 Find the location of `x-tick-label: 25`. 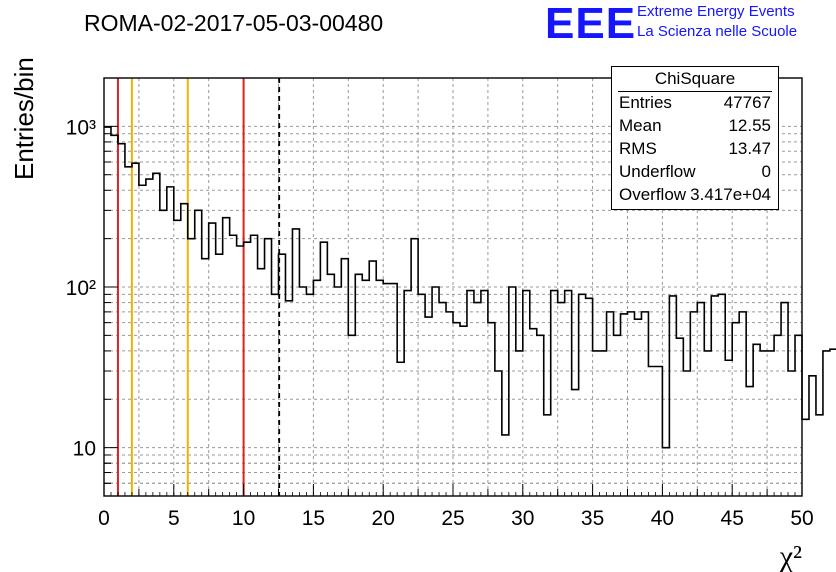

x-tick-label: 25 is located at coordinates (452, 518).